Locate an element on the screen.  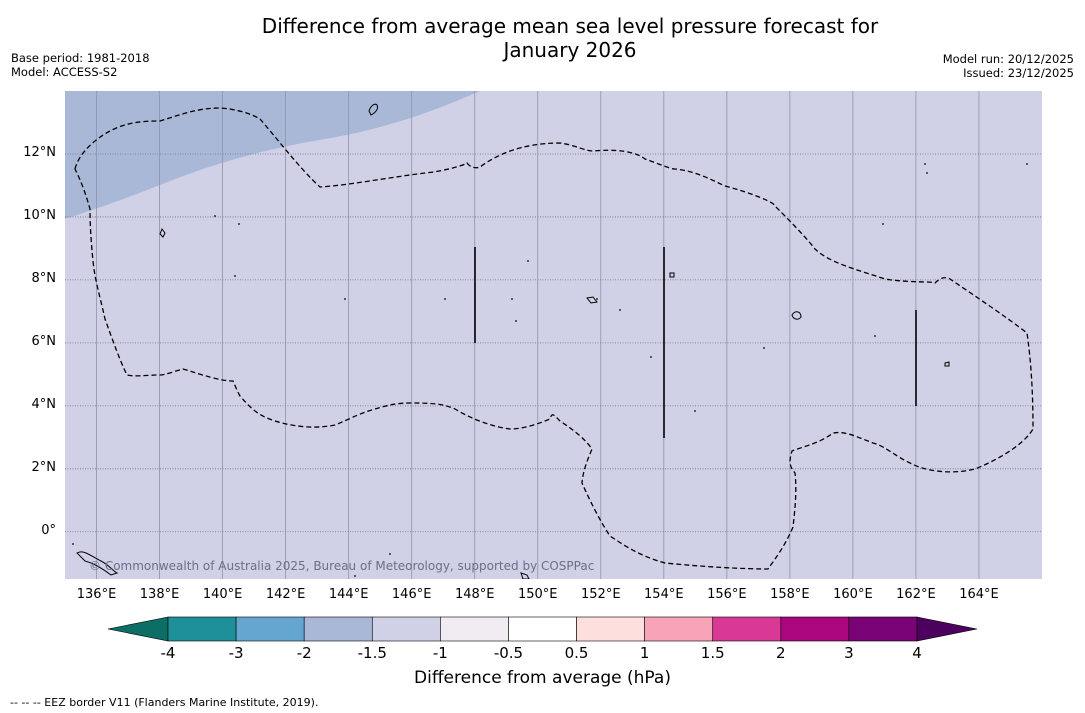
issued-date: Issued: 23/12/2025 is located at coordinates (1018, 73).